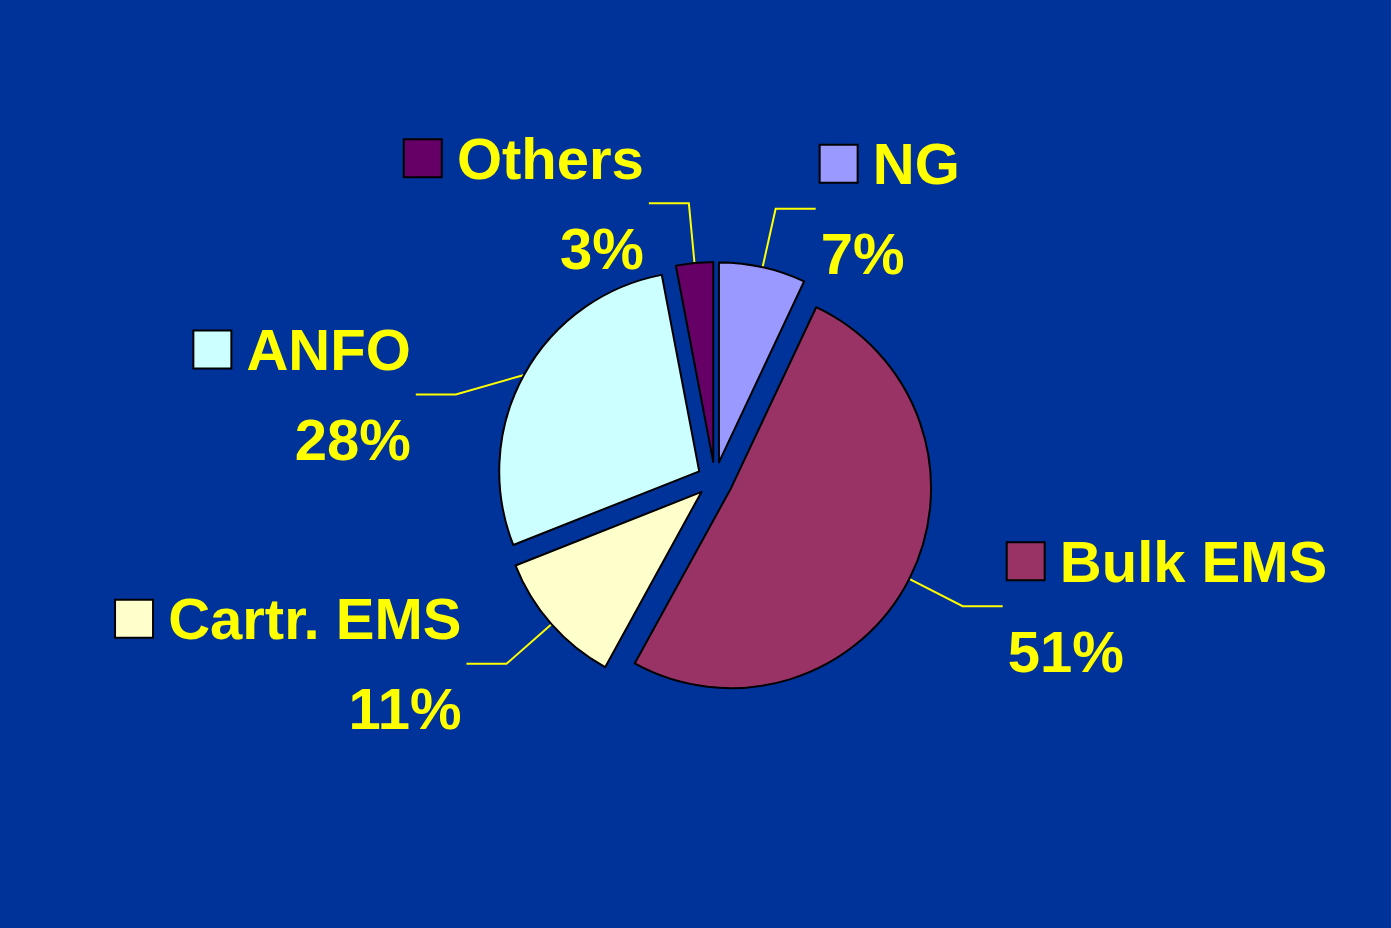 The height and width of the screenshot is (928, 1391). What do you see at coordinates (352, 439) in the screenshot?
I see `data-label: 28%` at bounding box center [352, 439].